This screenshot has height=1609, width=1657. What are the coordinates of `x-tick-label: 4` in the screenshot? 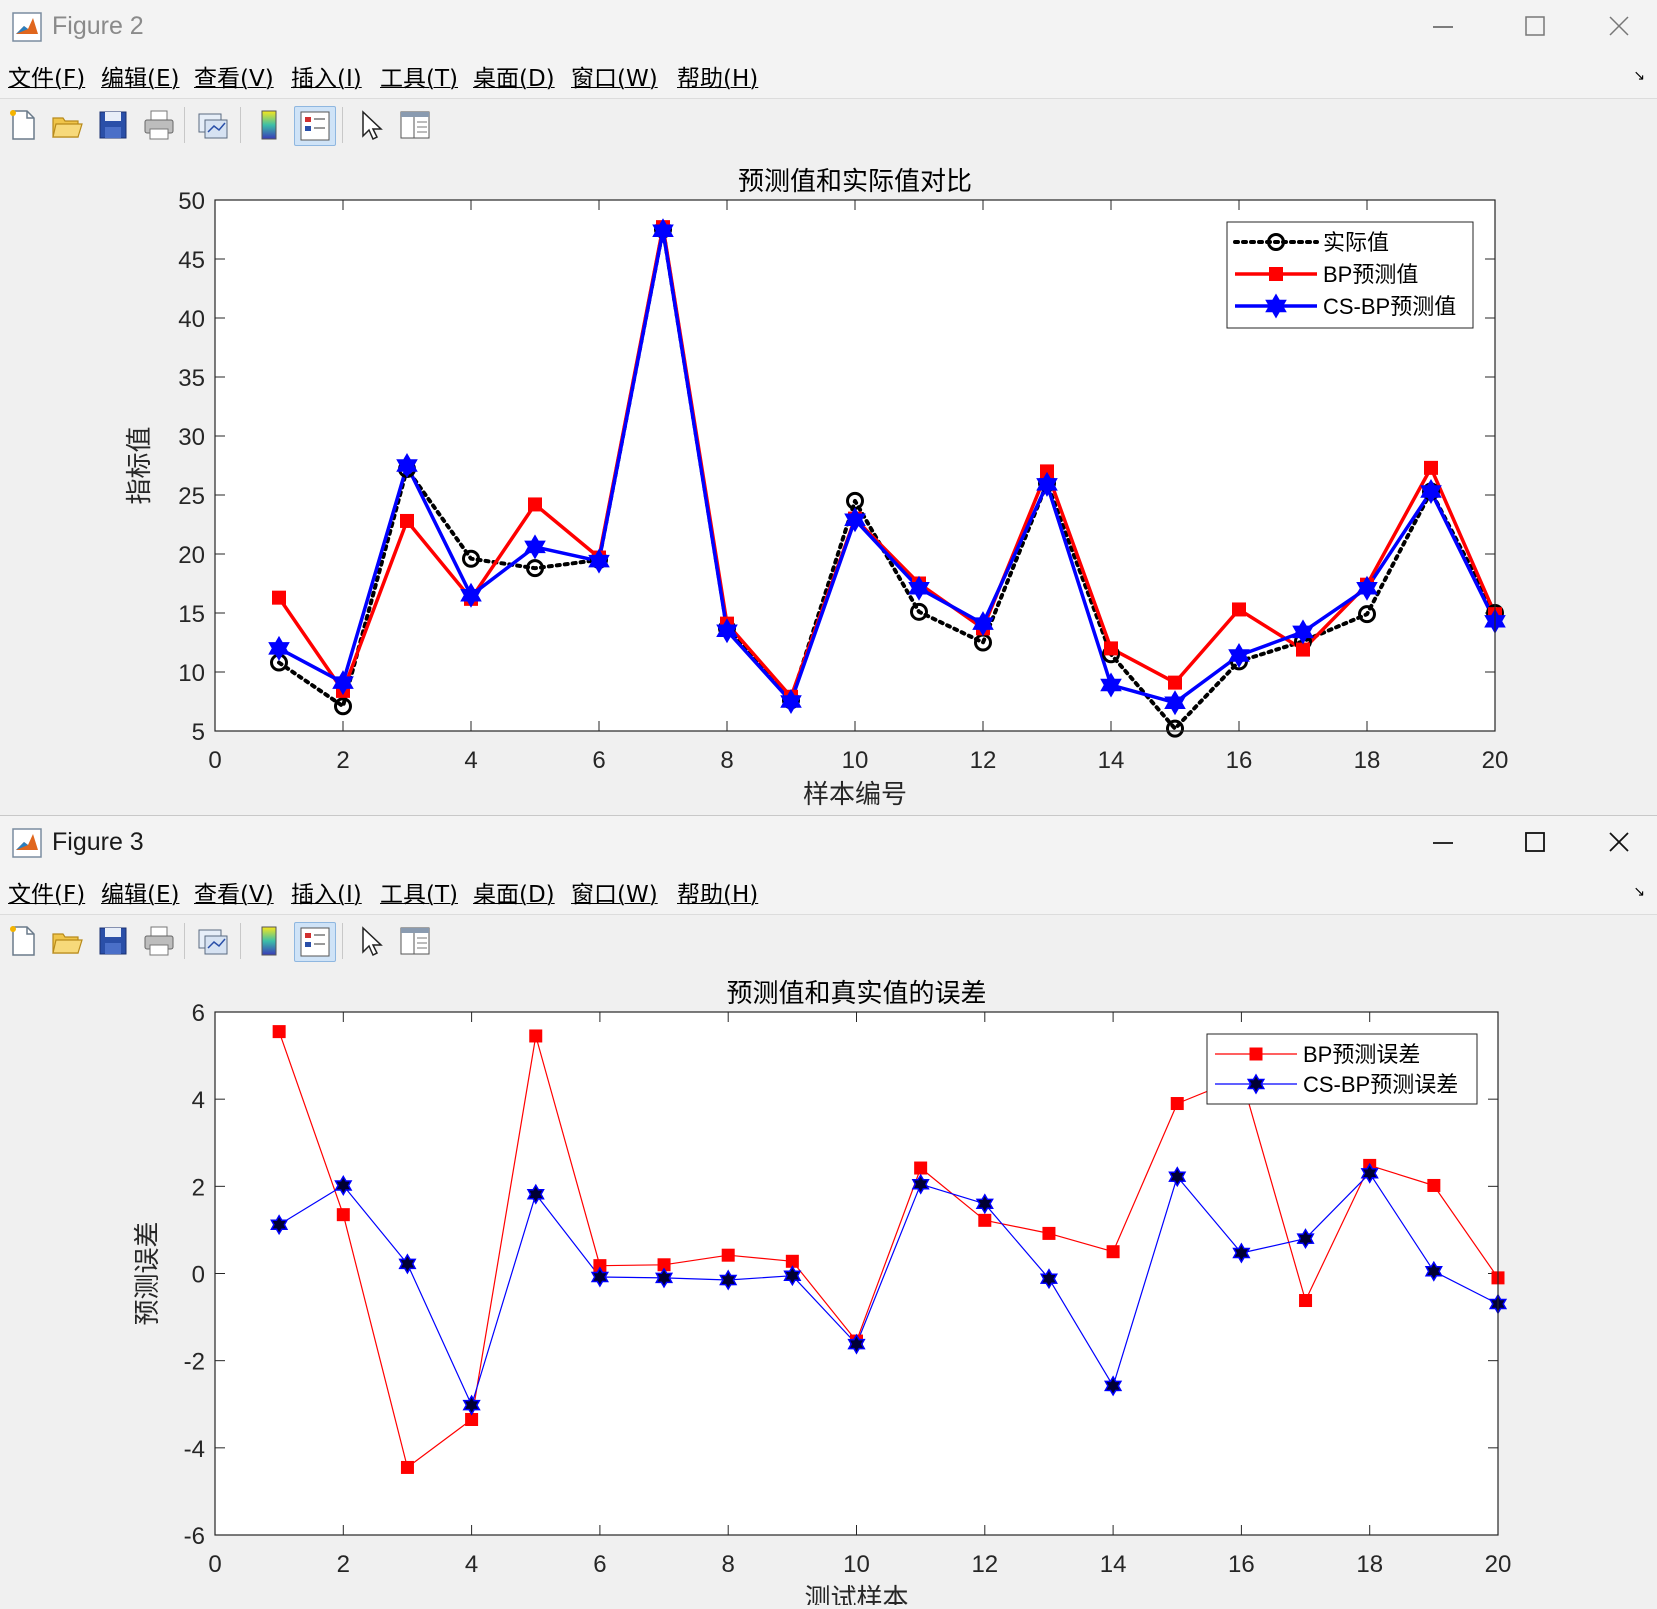 It's located at (471, 1564).